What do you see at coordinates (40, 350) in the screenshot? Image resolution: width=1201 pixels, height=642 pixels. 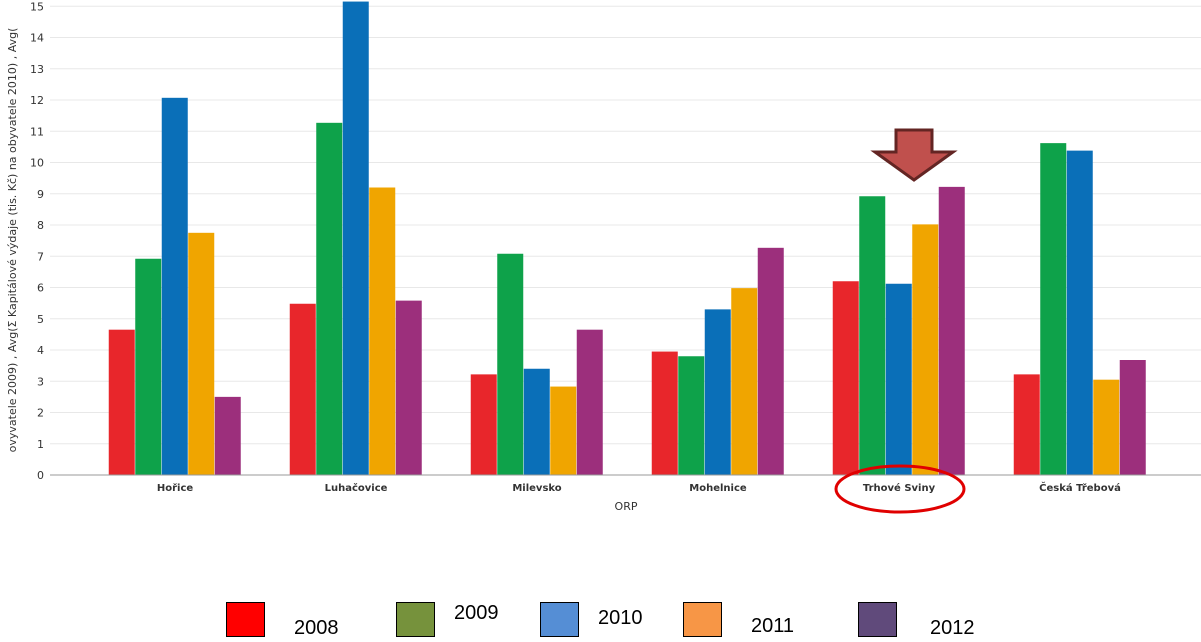 I see `y-tick-label: 4` at bounding box center [40, 350].